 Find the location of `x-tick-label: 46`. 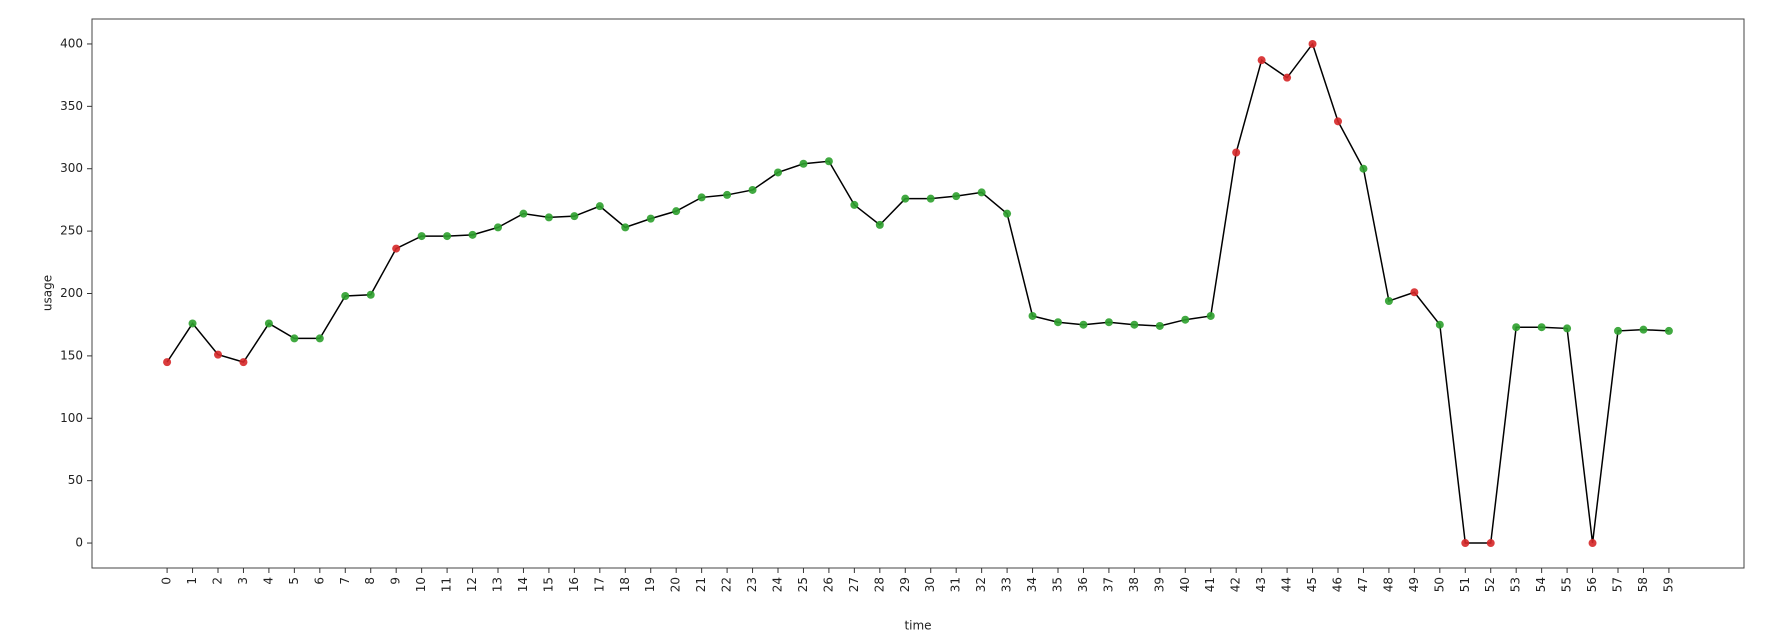

x-tick-label: 46 is located at coordinates (1338, 584).